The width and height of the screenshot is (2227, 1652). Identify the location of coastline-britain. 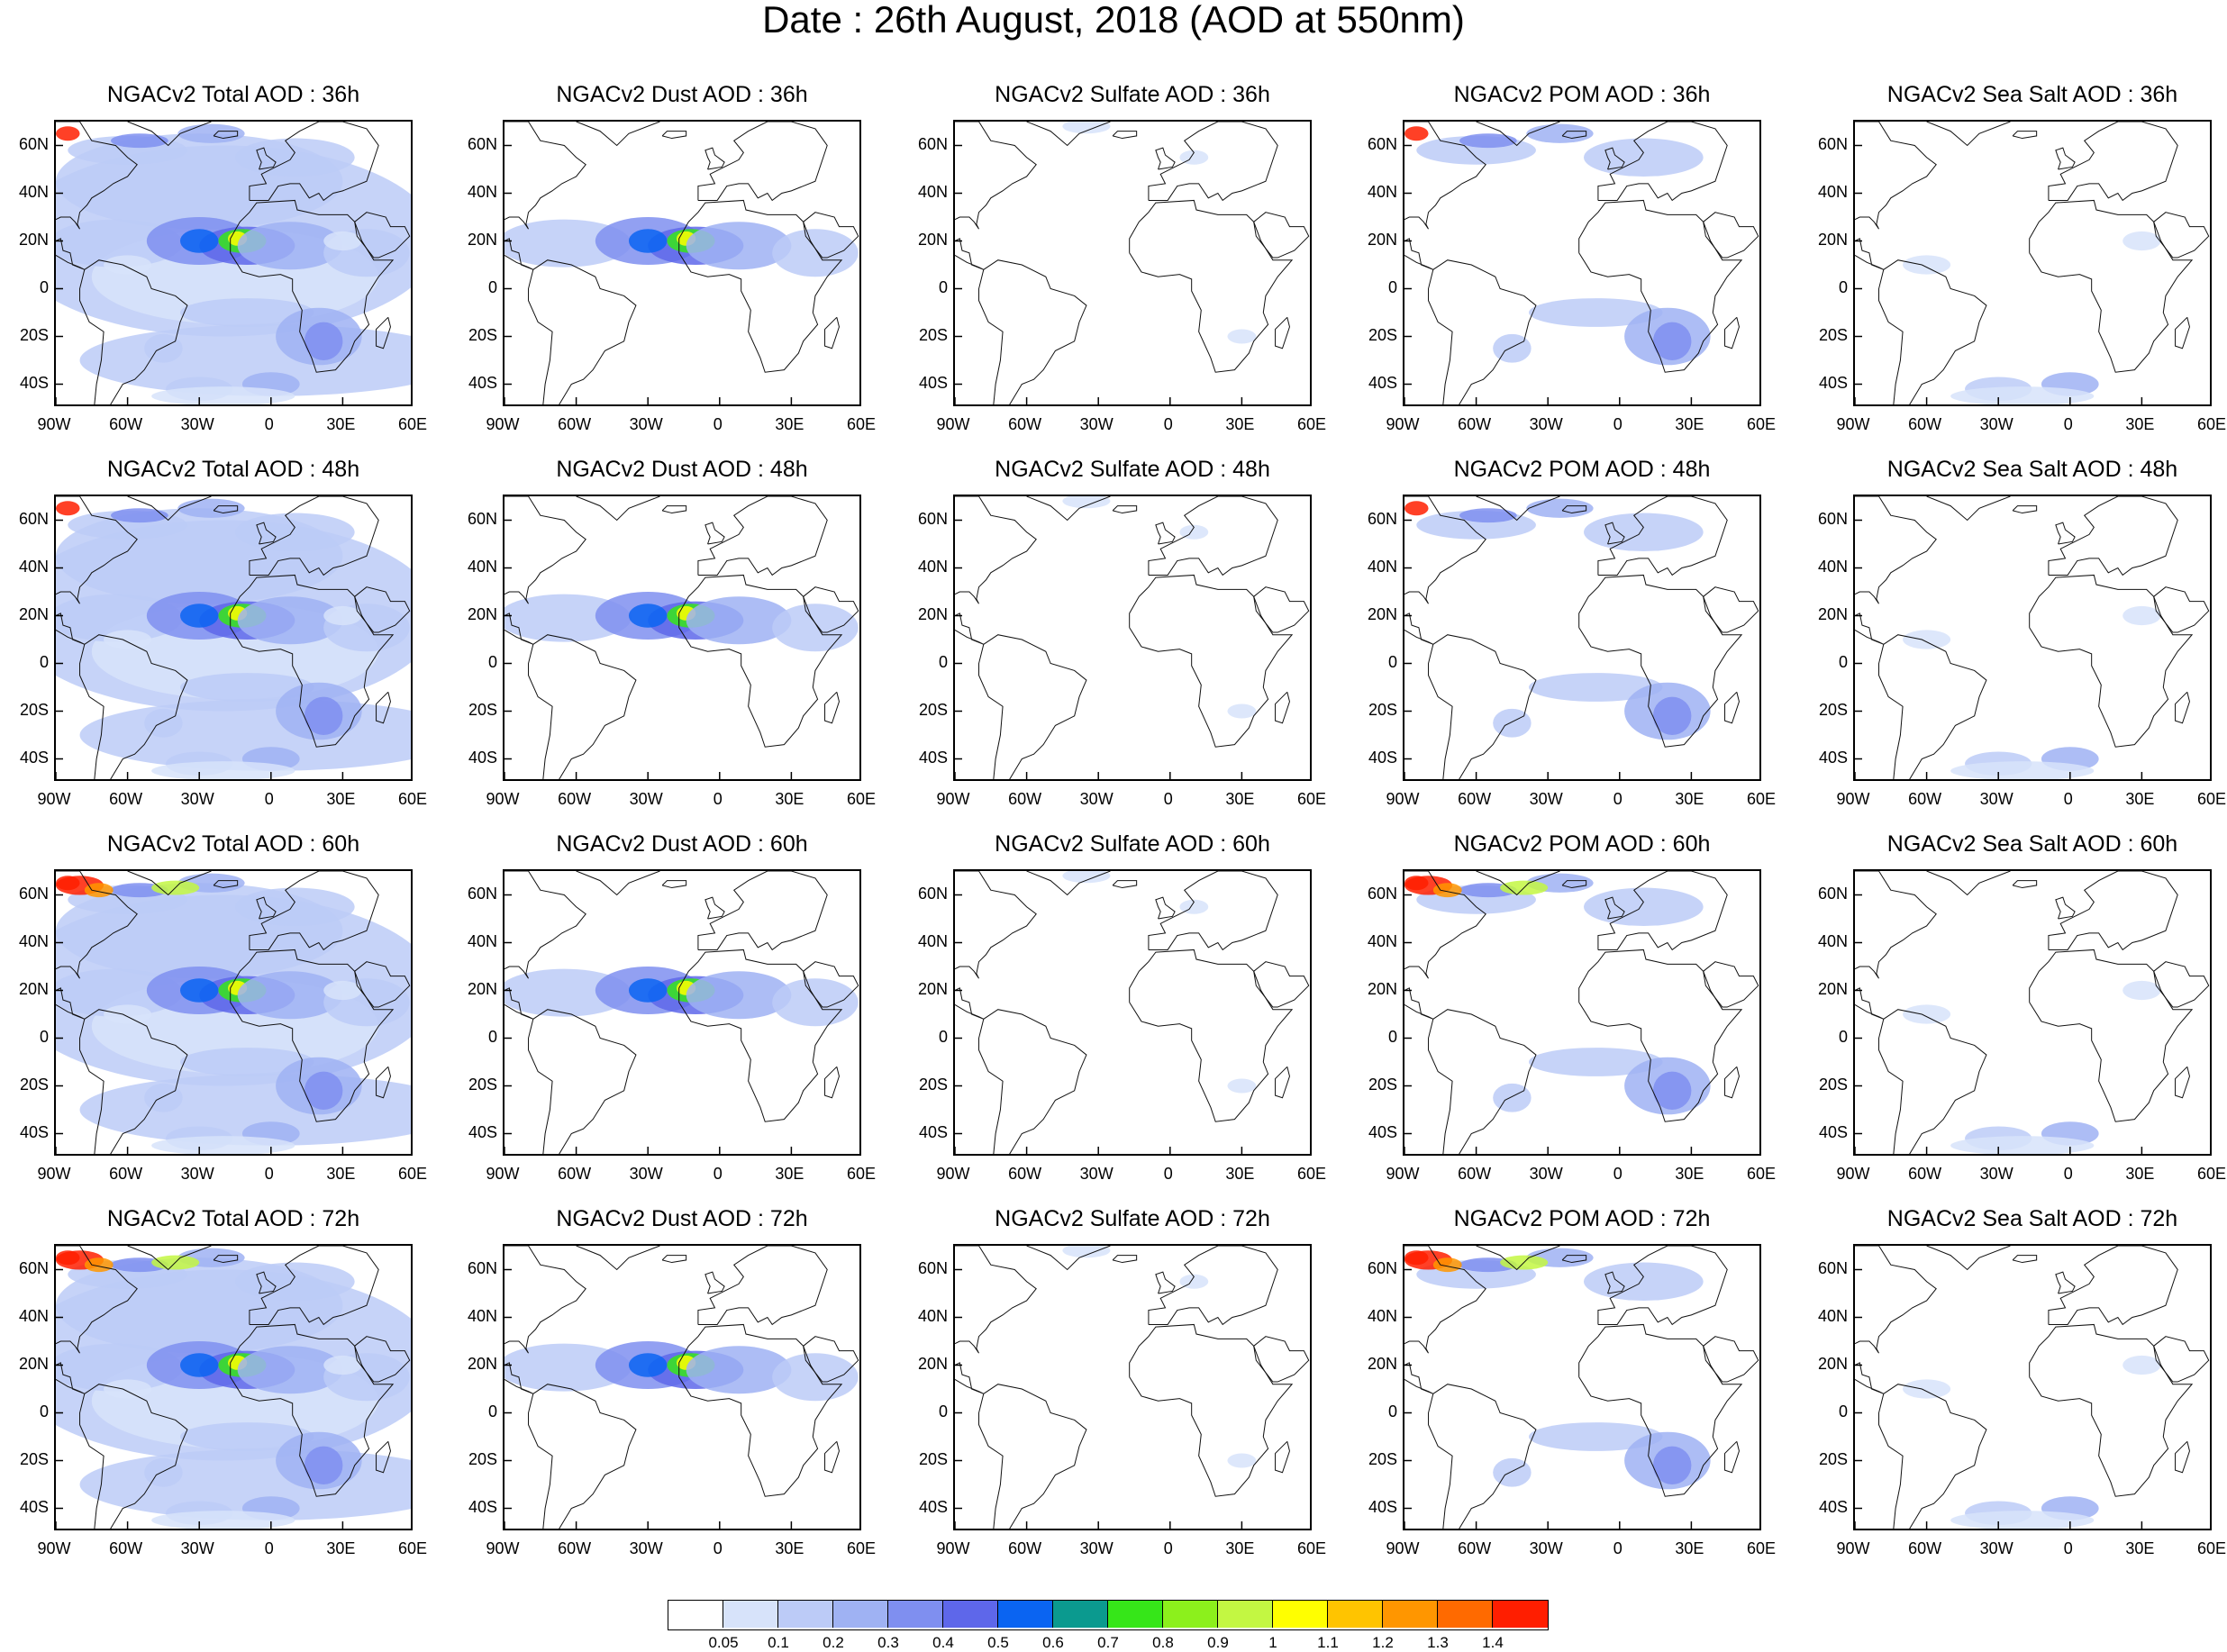
(1165, 533).